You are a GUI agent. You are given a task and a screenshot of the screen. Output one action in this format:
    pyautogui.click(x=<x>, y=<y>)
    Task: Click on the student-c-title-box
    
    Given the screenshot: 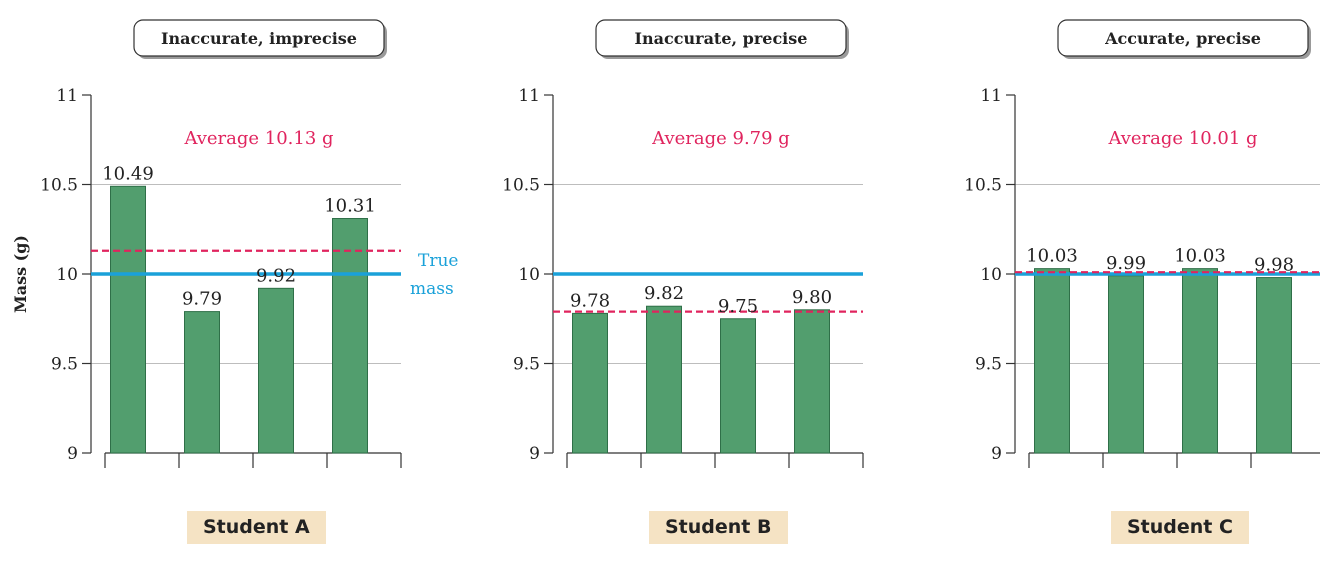 What is the action you would take?
    pyautogui.click(x=1183, y=38)
    